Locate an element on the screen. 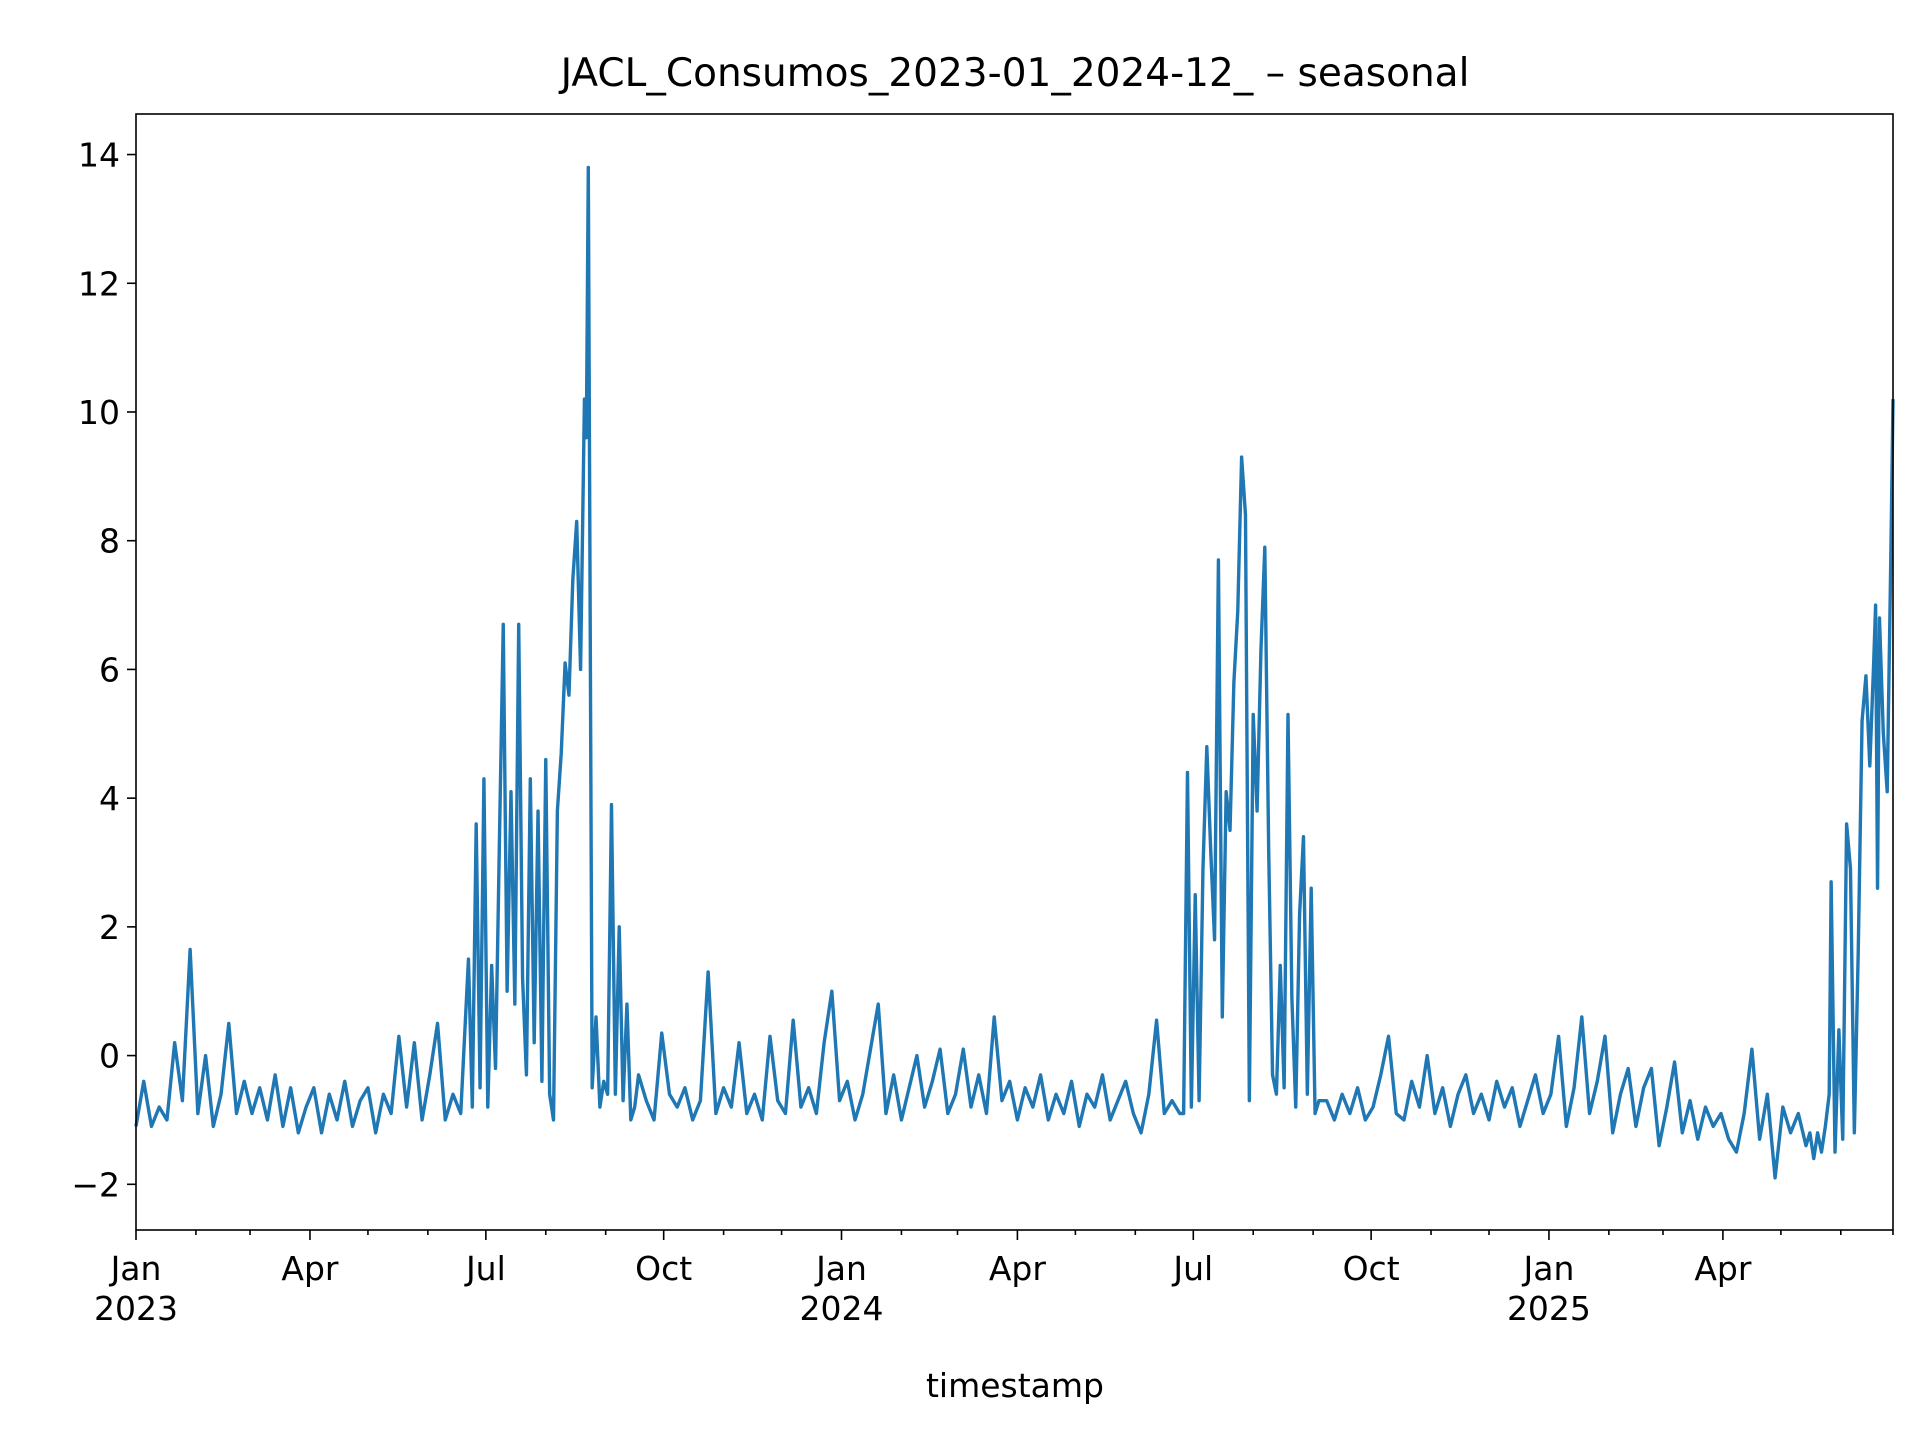 Image resolution: width=1920 pixels, height=1440 pixels. y-tick-label: 14 is located at coordinates (99, 155).